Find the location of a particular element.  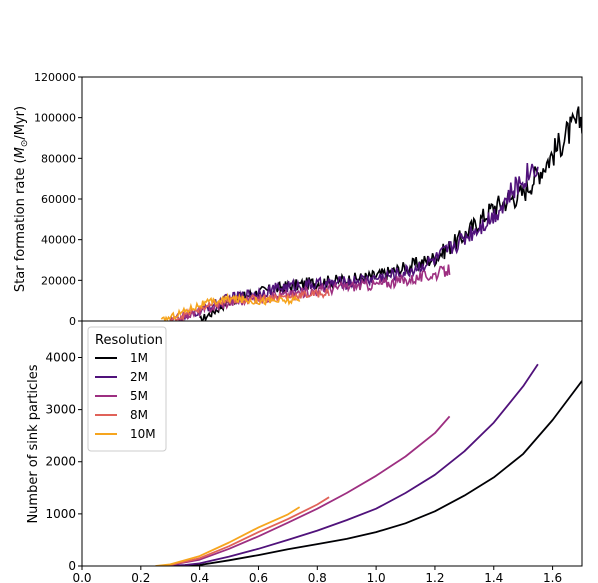

sink-y-tick-label: 2000 is located at coordinates (60, 462).